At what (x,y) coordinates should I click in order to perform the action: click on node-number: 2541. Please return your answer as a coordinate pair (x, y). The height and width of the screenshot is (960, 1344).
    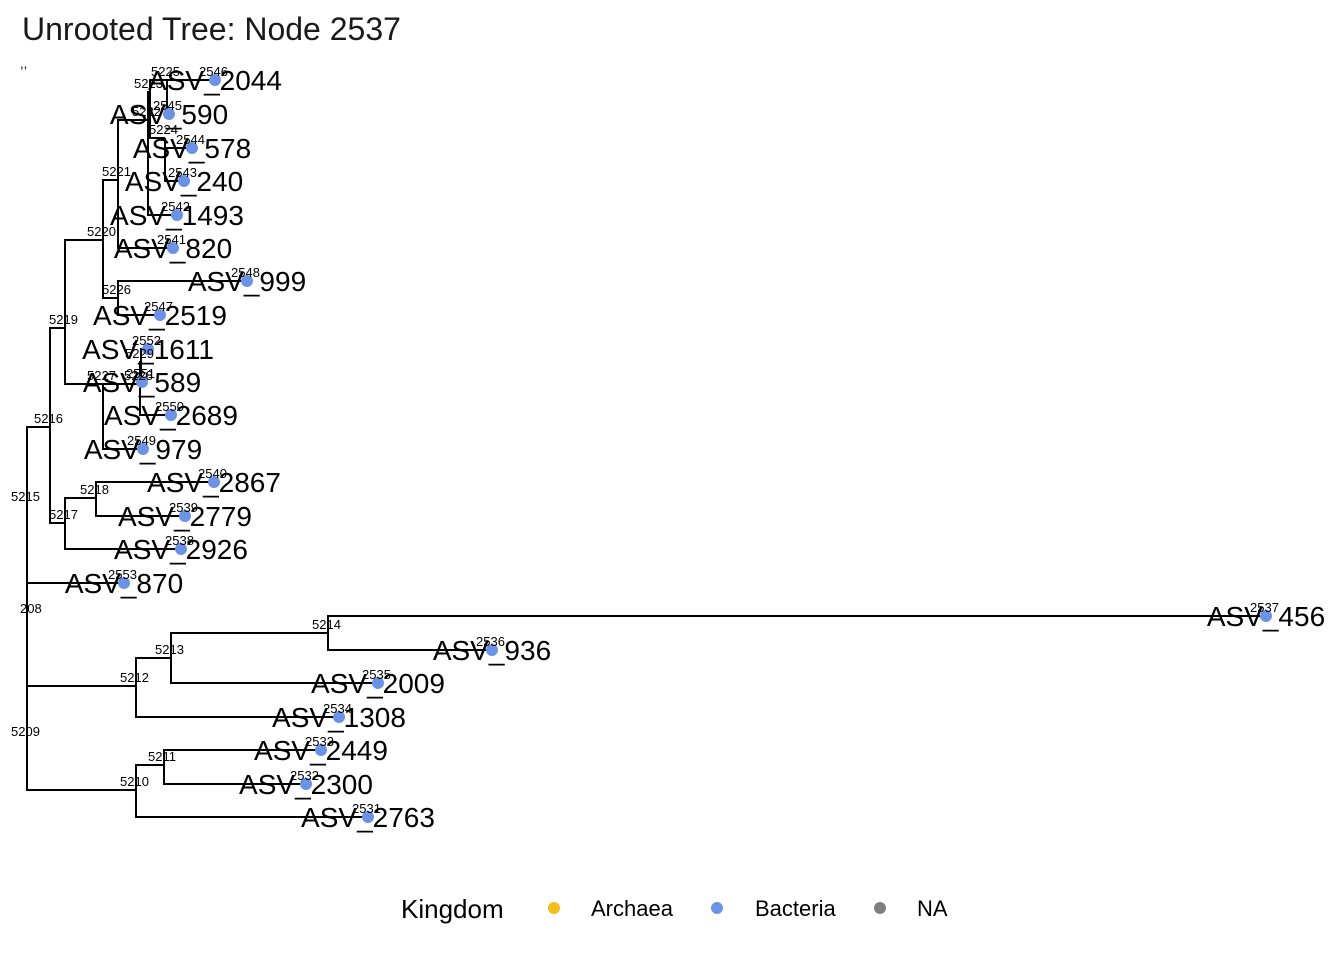
    Looking at the image, I should click on (171, 239).